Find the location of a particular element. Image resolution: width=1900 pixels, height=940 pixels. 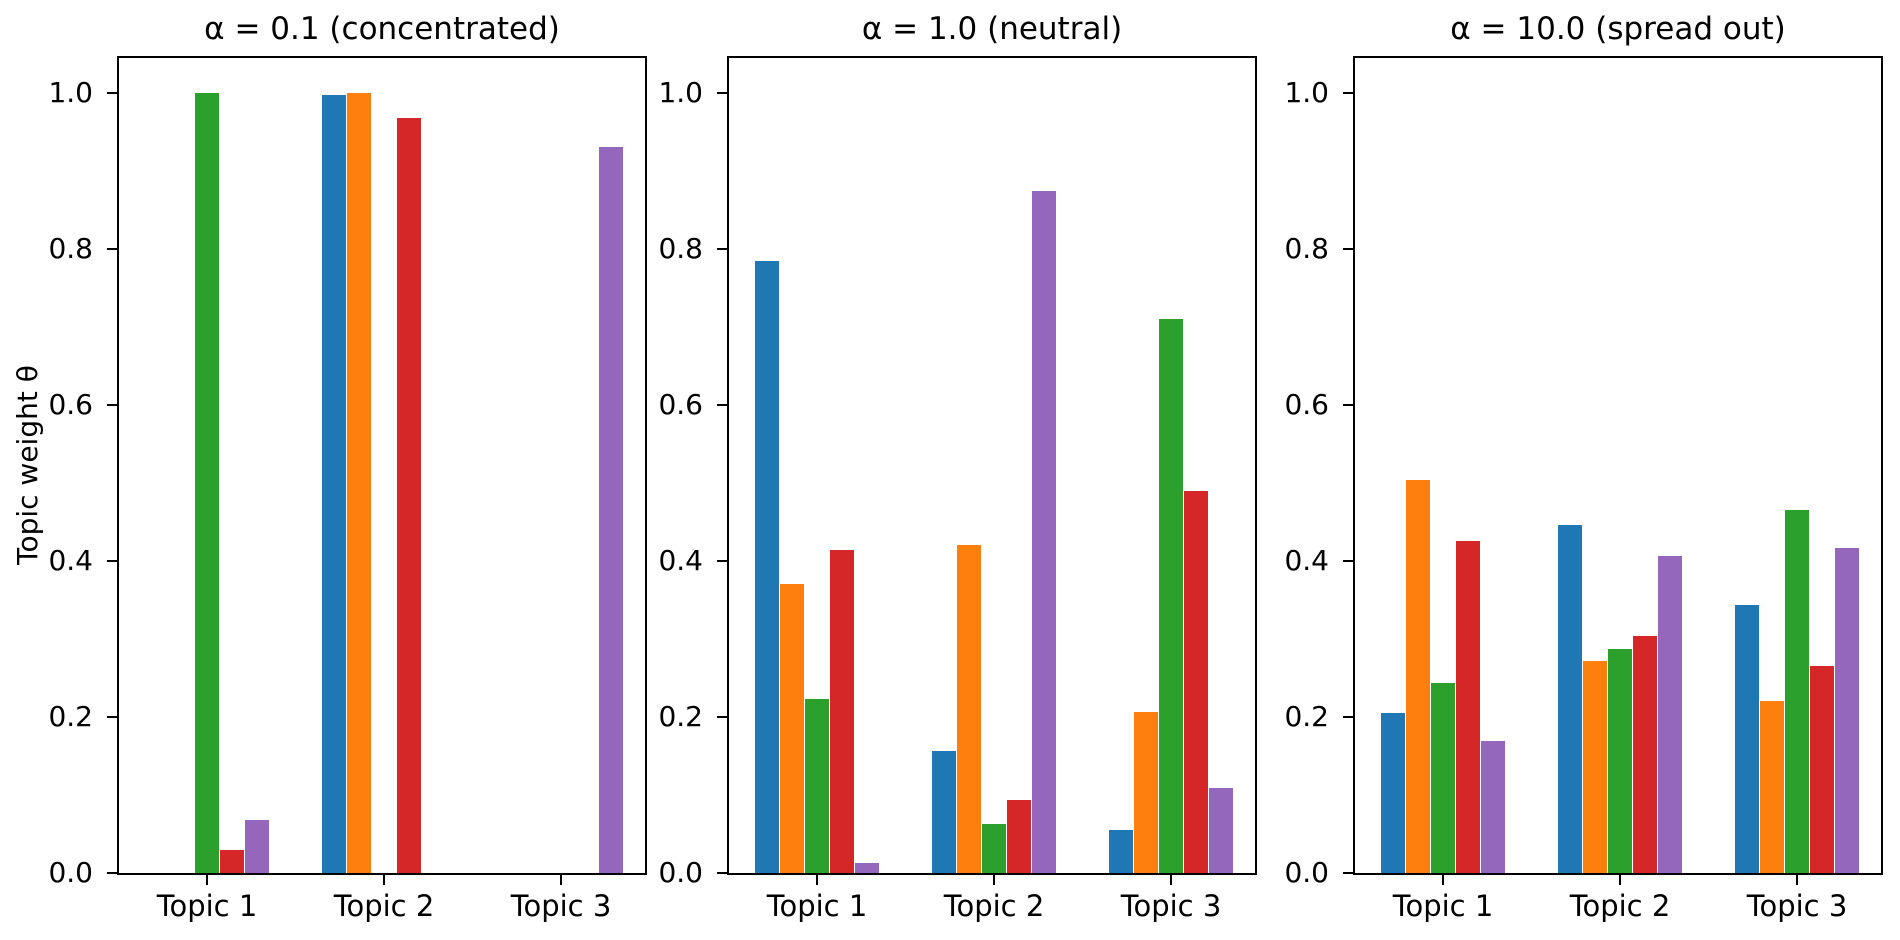

y-axis-label: Topic weight θ is located at coordinates (27, 465).